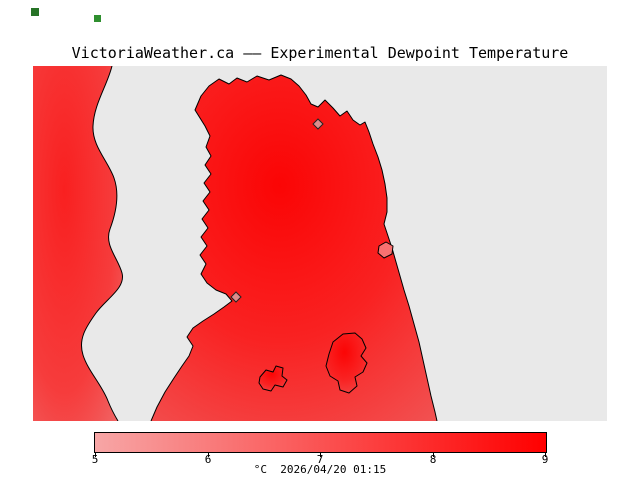  What do you see at coordinates (102, 243) in the screenshot?
I see `left-coastline` at bounding box center [102, 243].